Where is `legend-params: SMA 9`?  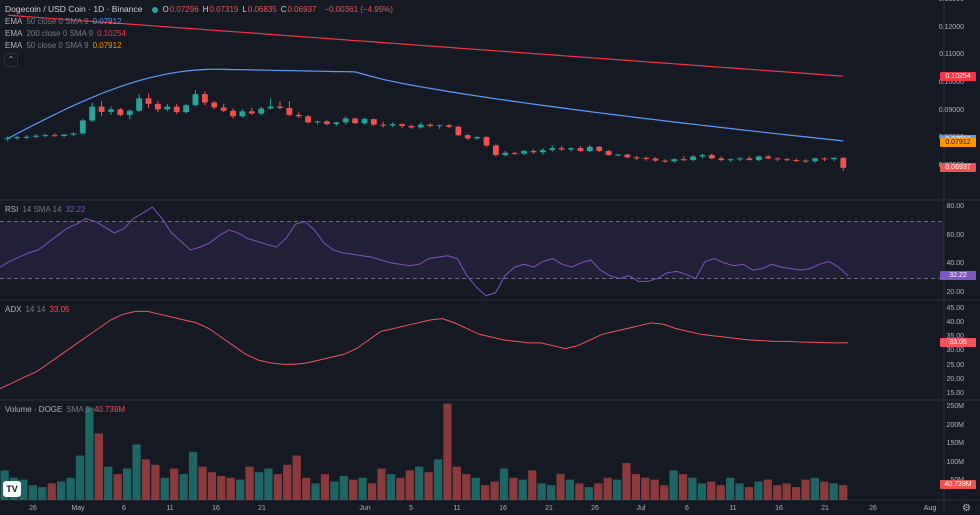
legend-params: SMA 9 is located at coordinates (78, 409).